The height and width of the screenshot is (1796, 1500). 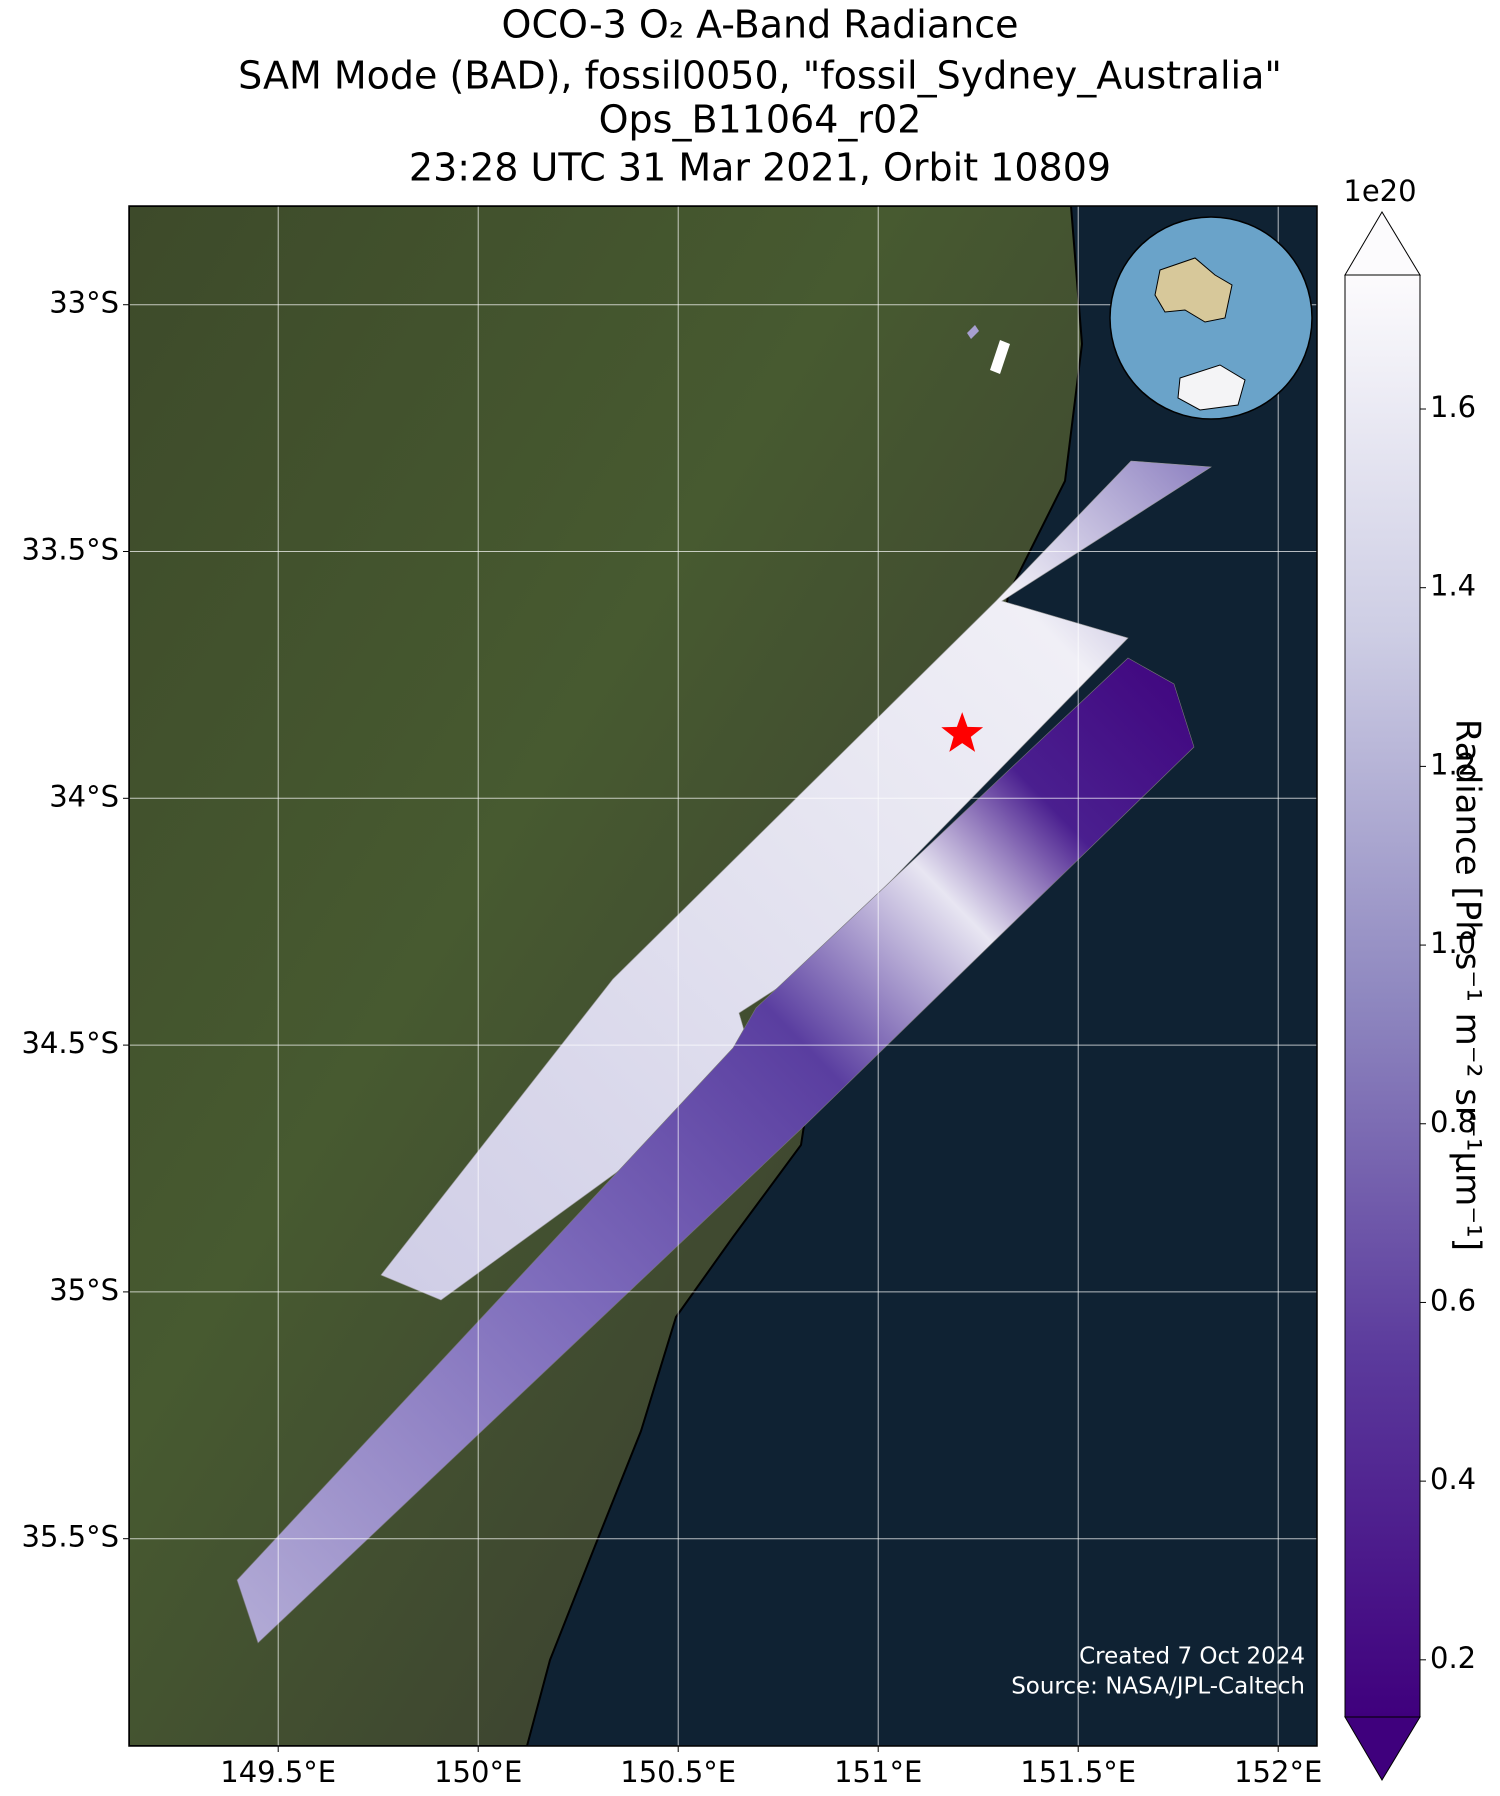 What do you see at coordinates (1278, 1772) in the screenshot?
I see `x-tick-label: 152°E` at bounding box center [1278, 1772].